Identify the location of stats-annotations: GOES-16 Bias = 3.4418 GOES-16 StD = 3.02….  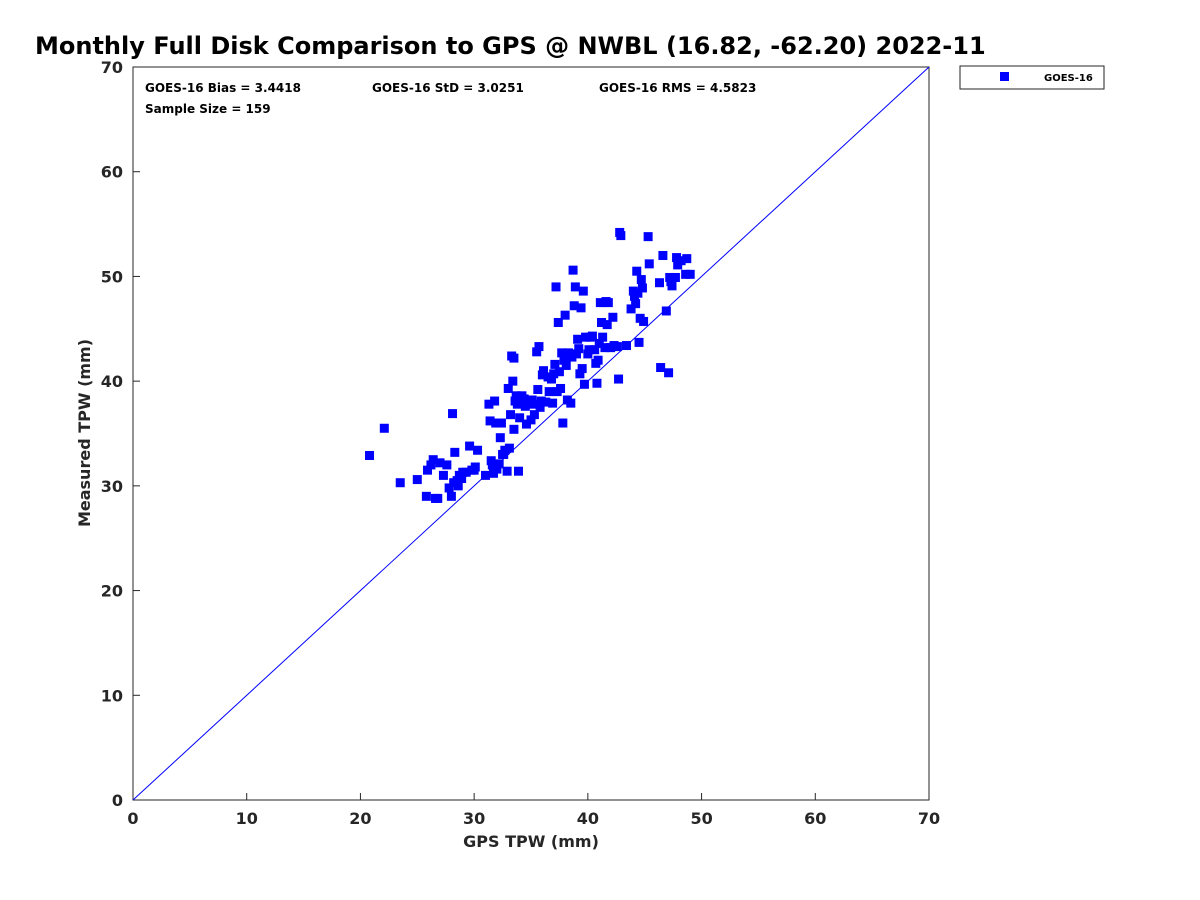
(450, 98).